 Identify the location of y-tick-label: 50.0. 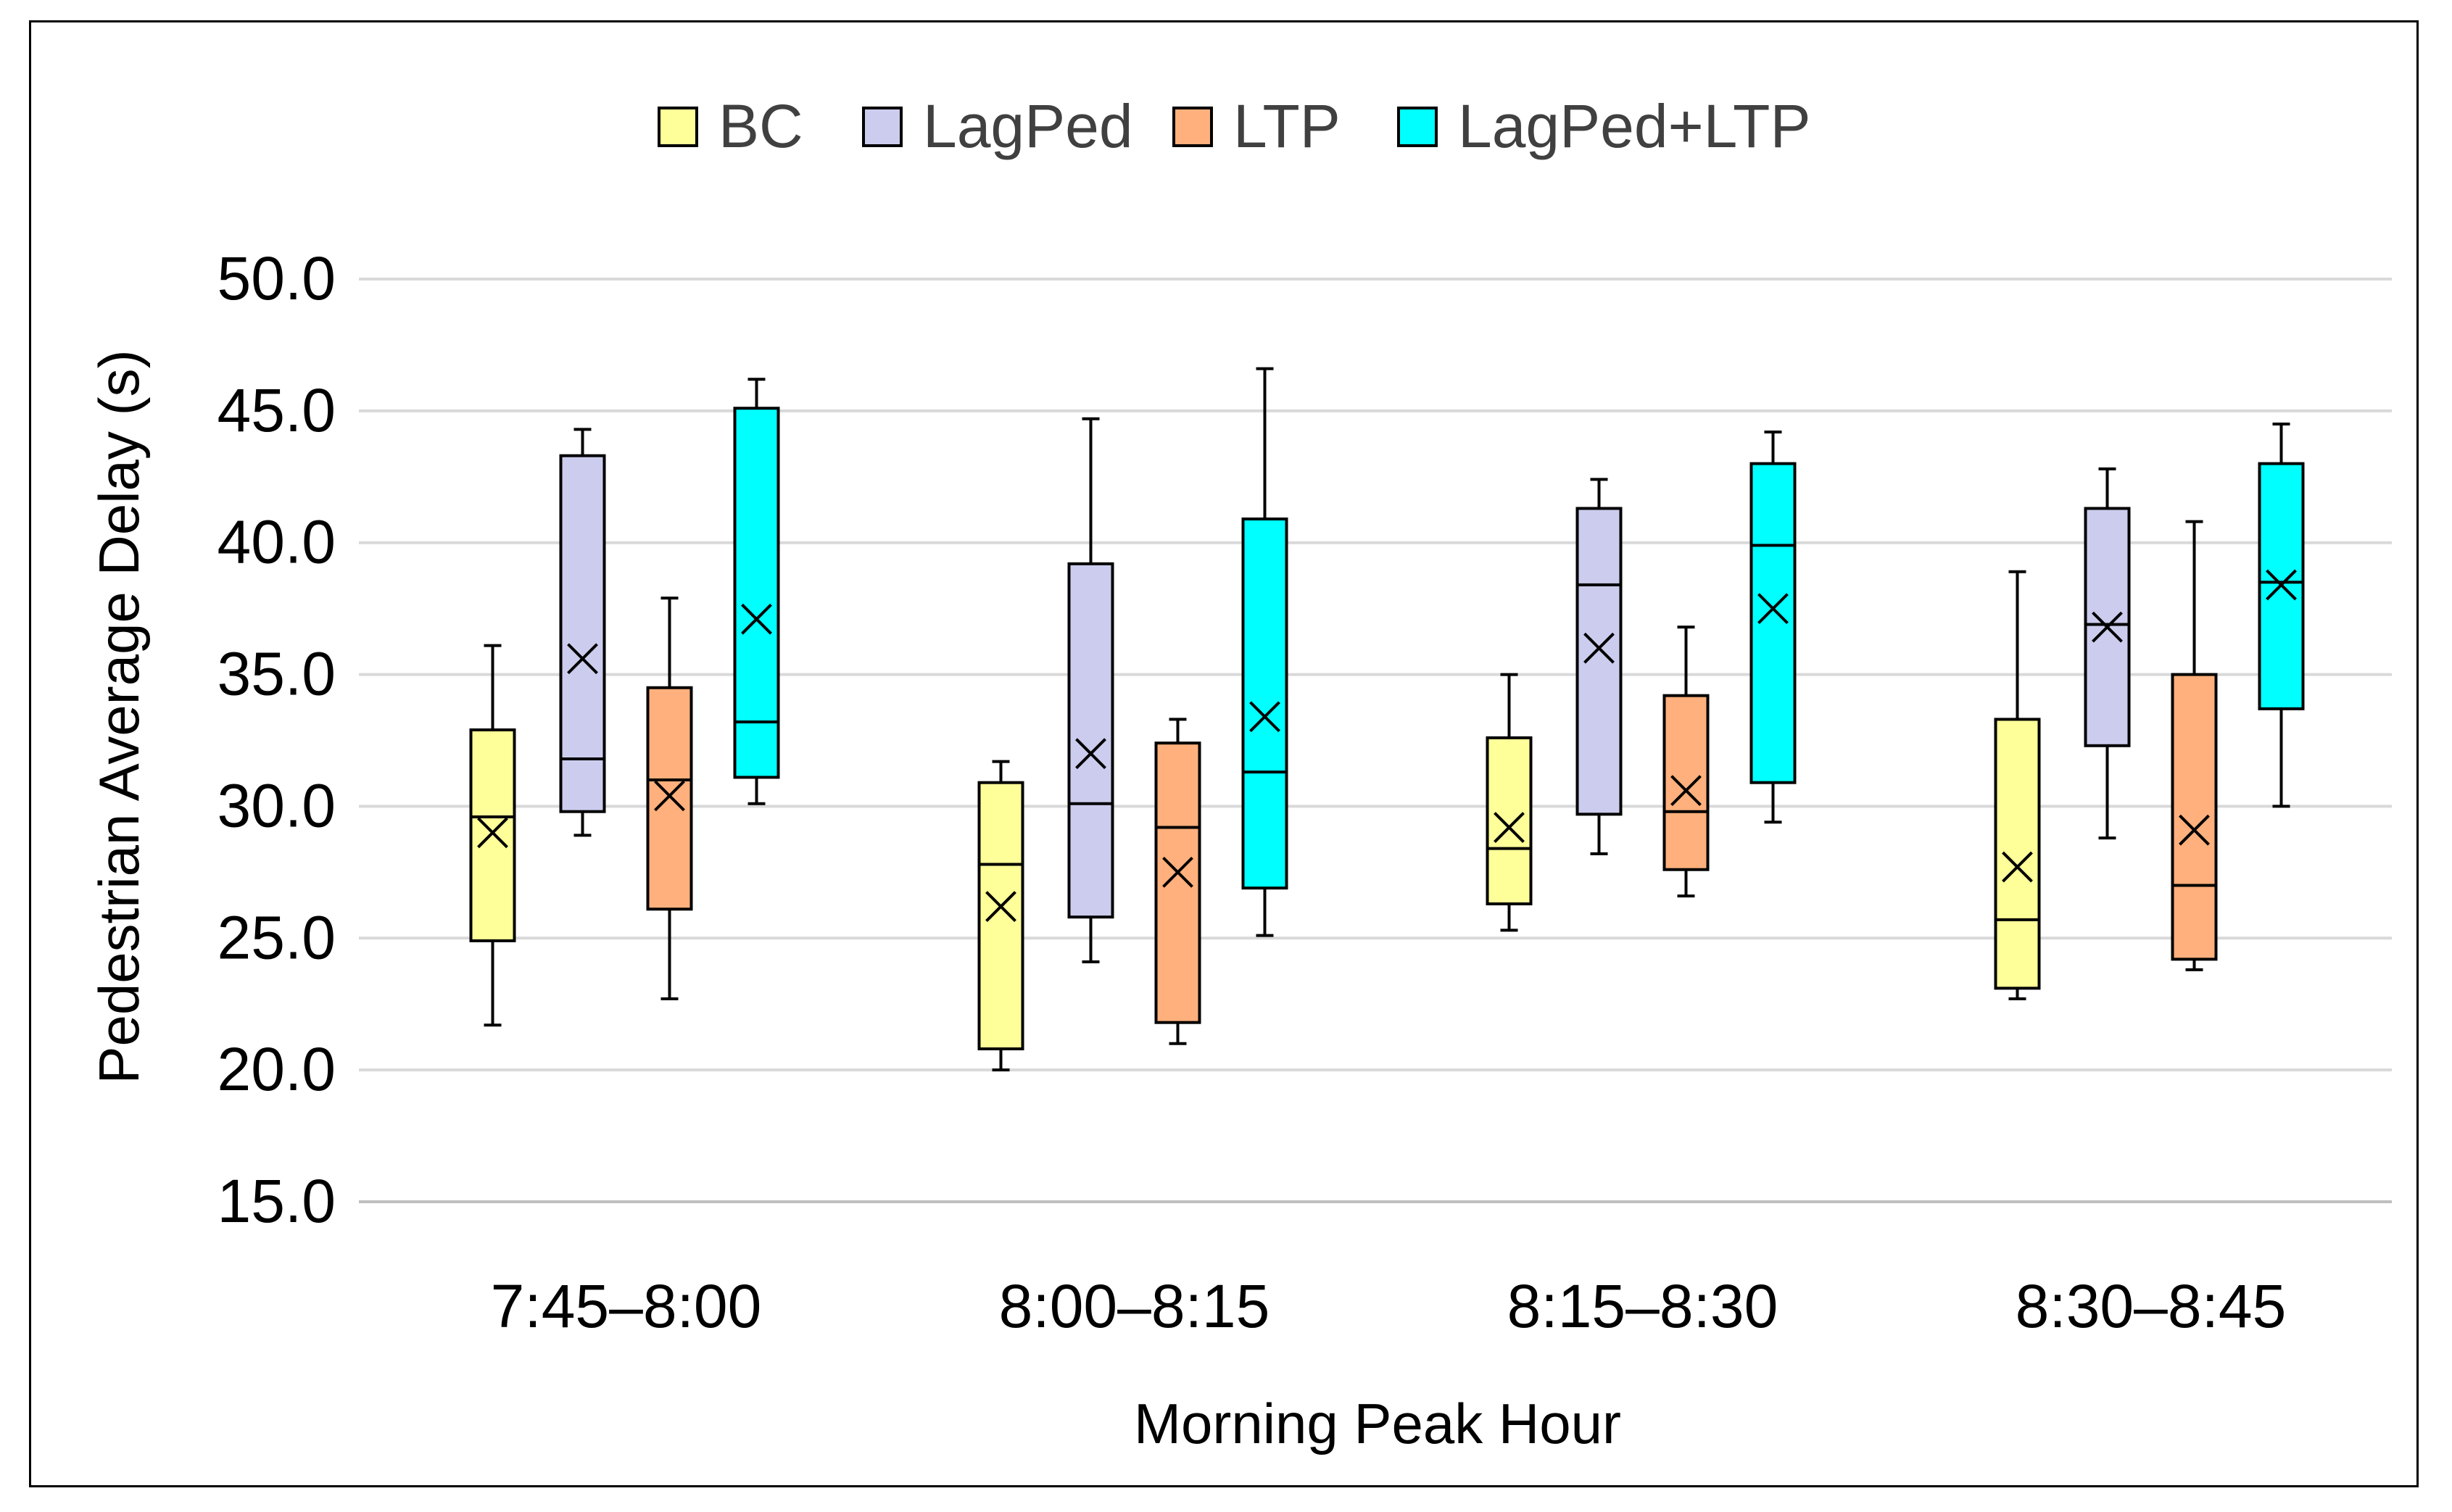
(277, 278).